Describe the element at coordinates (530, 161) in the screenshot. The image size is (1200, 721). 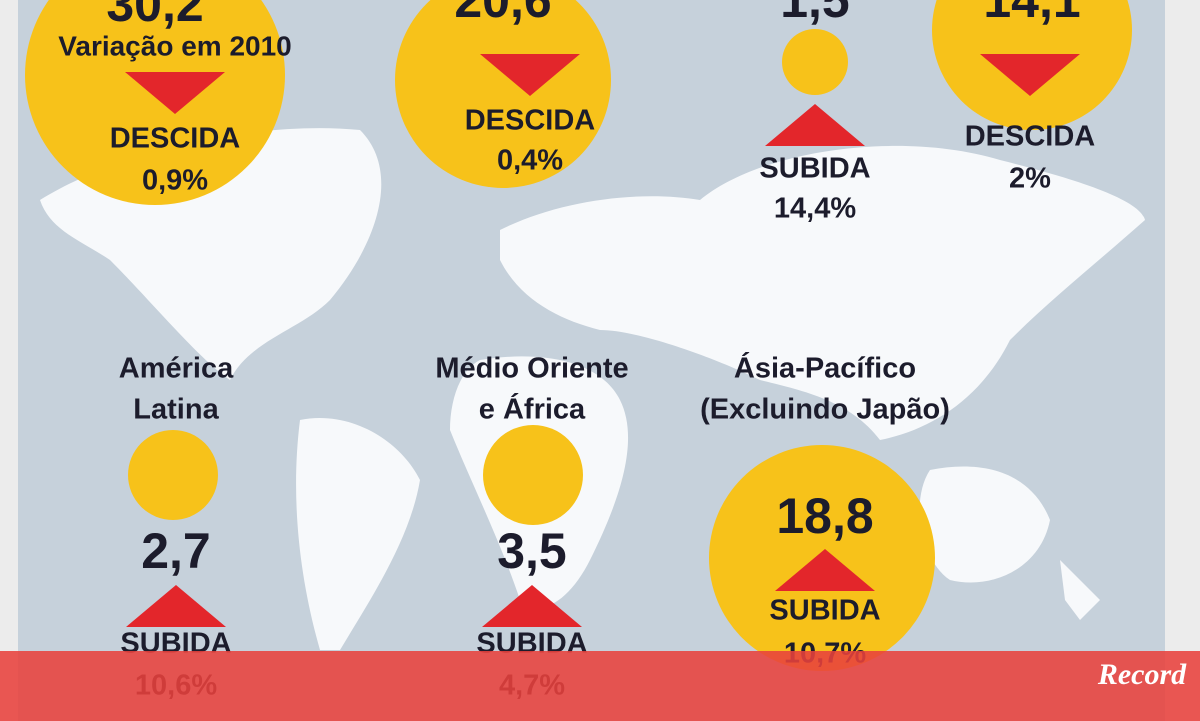
I see `change: 0,4%` at that location.